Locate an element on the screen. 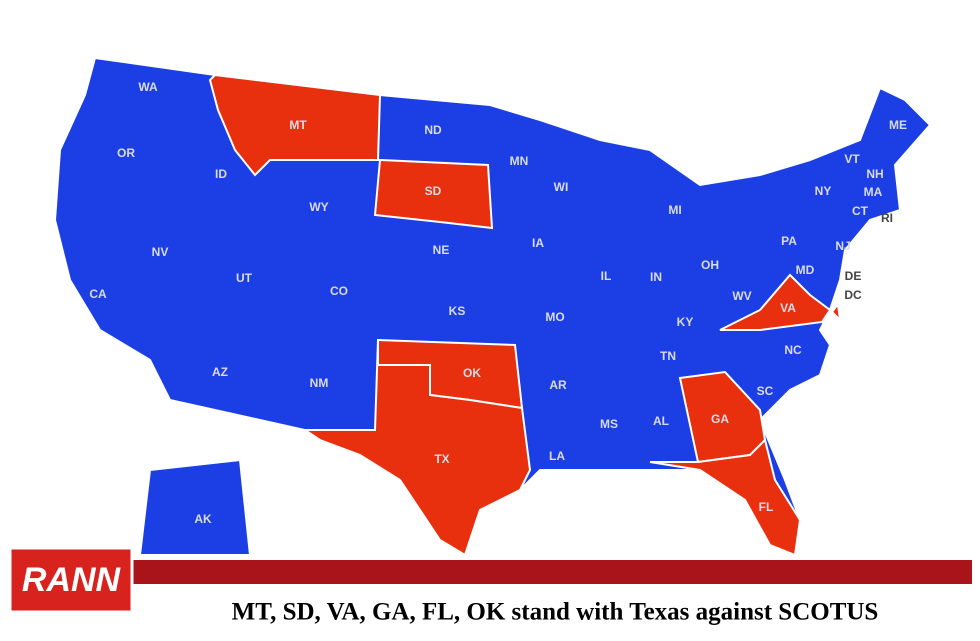 The image size is (980, 641). state-label: MS is located at coordinates (609, 424).